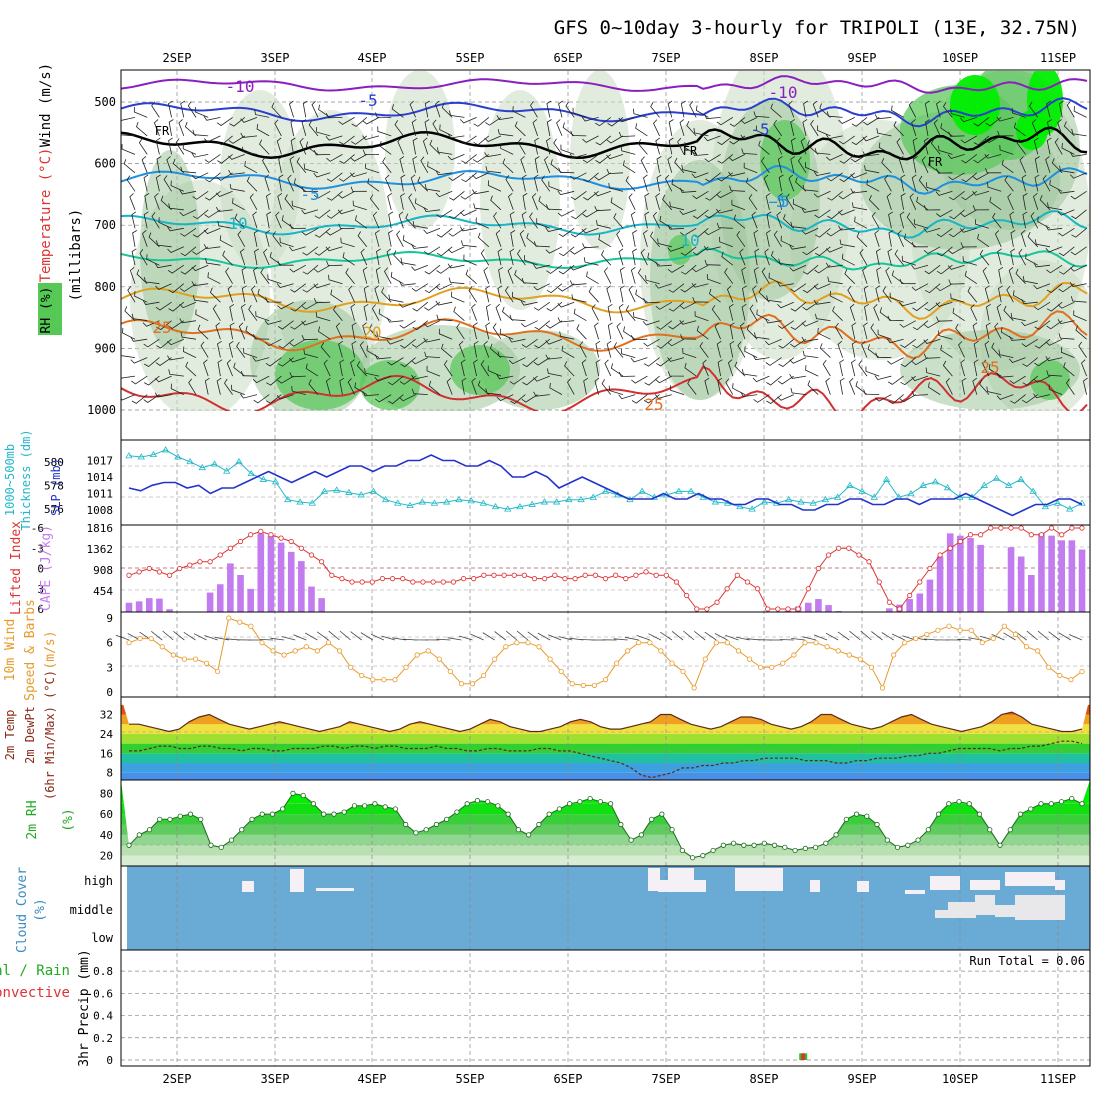  What do you see at coordinates (103, 971) in the screenshot?
I see `precip-ytick: 0.8` at bounding box center [103, 971].